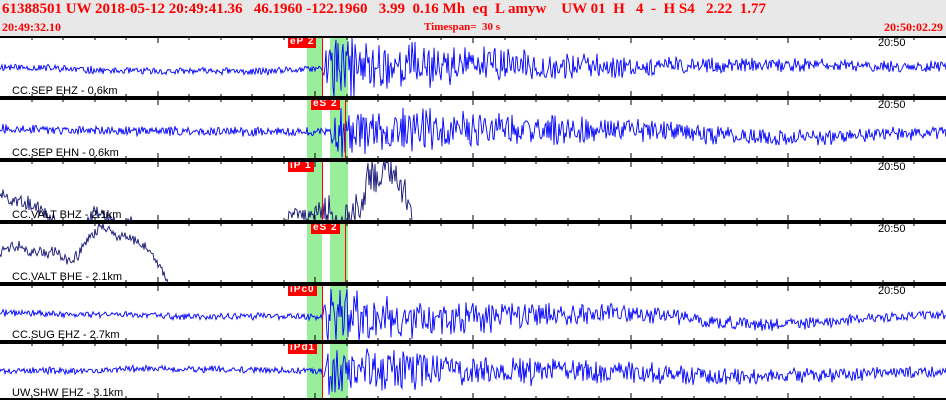  What do you see at coordinates (66, 335) in the screenshot?
I see `channel-label-sug-ehz: CC.SUG EHZ - 2.7km` at bounding box center [66, 335].